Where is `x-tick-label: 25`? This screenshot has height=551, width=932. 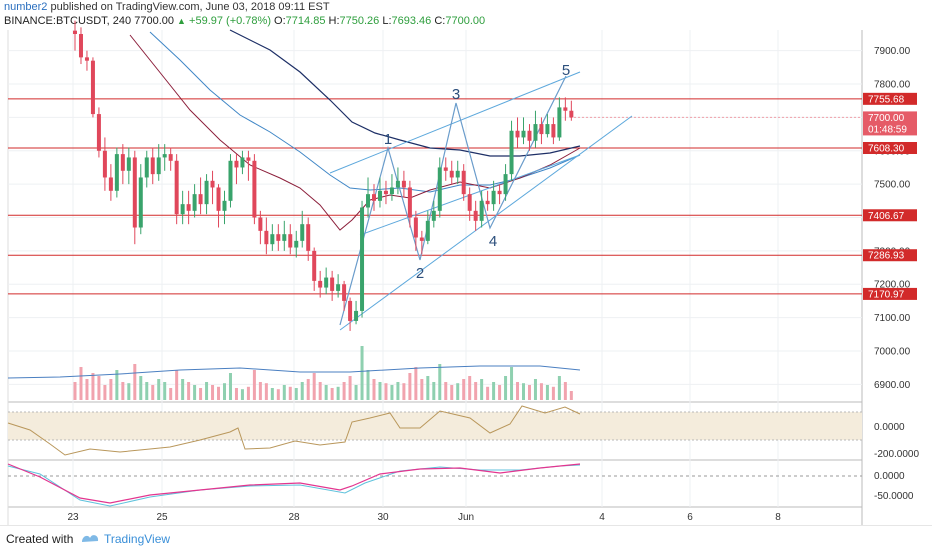
x-tick-label: 25 is located at coordinates (162, 517).